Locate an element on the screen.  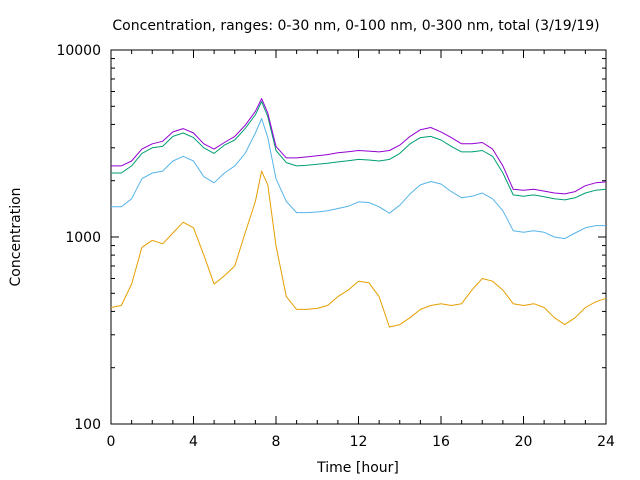
y-axis-label: Concentration is located at coordinates (16, 236).